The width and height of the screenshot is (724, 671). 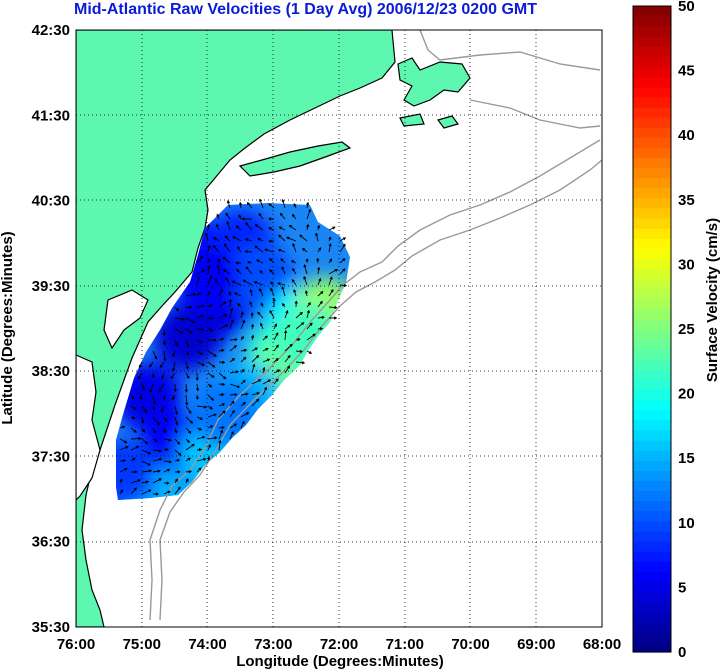 What do you see at coordinates (233, 347) in the screenshot?
I see `velocity-vectors` at bounding box center [233, 347].